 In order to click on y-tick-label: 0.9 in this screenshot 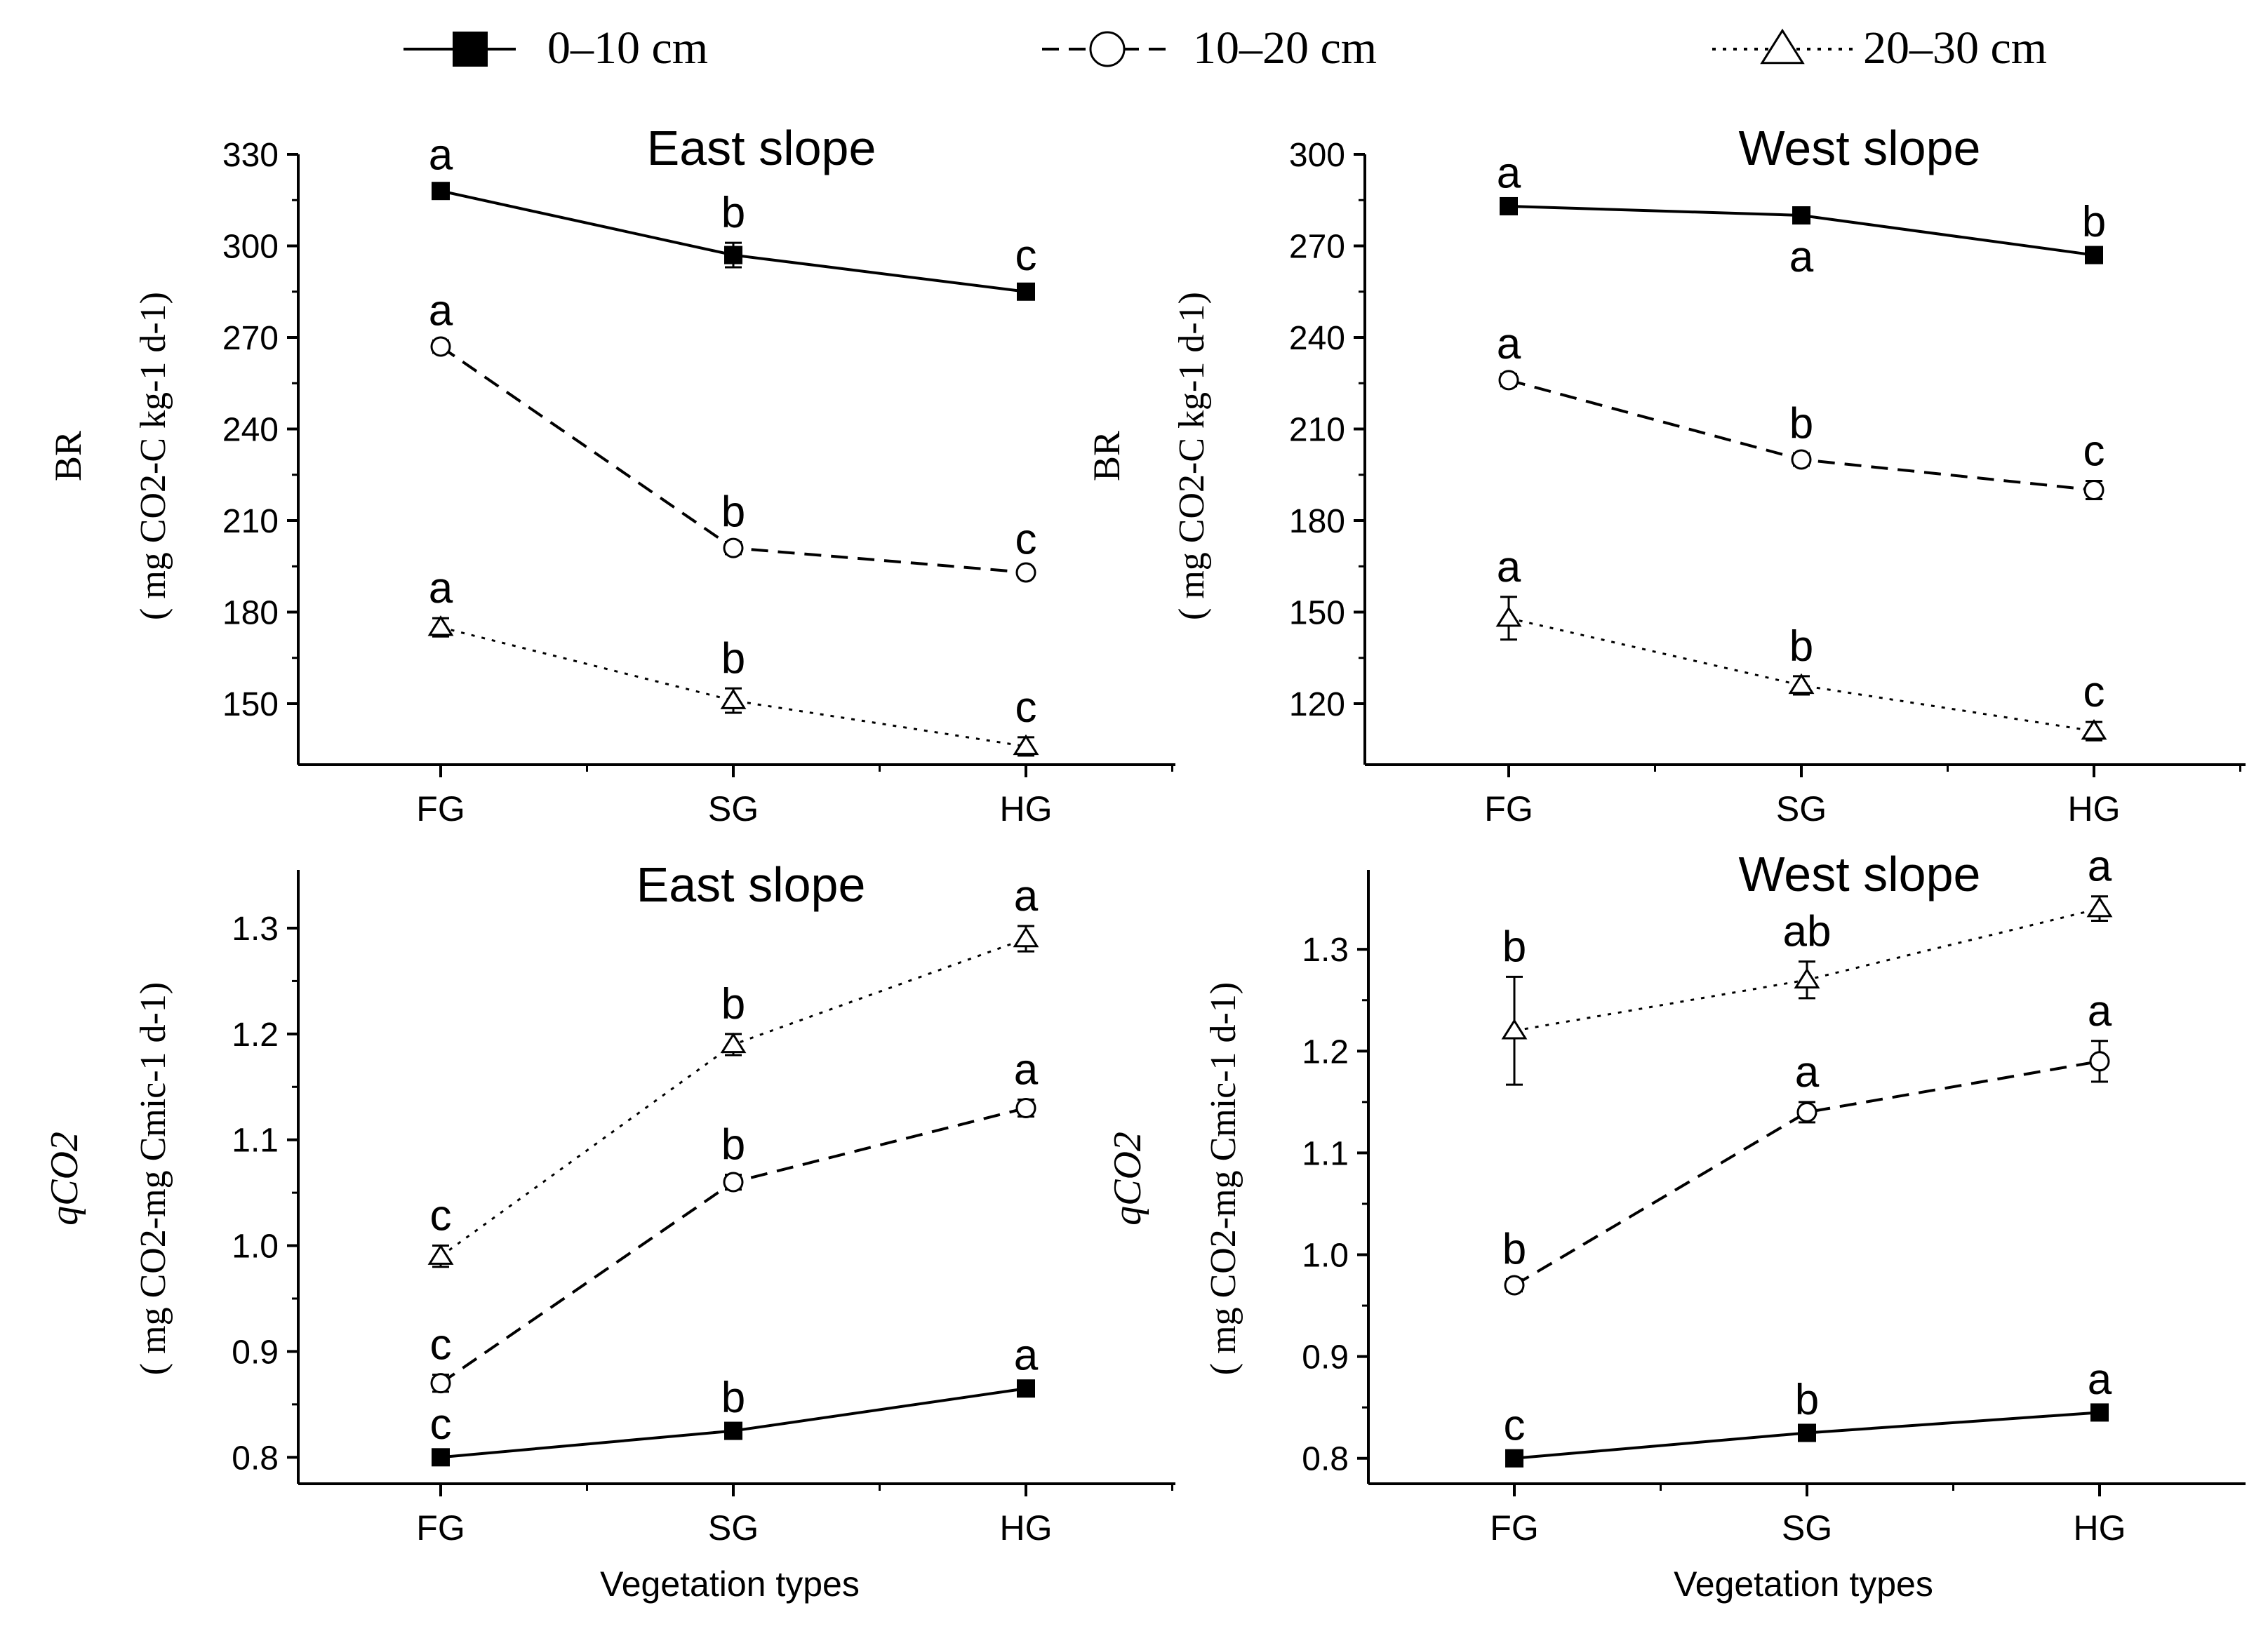, I will do `click(1325, 1357)`.